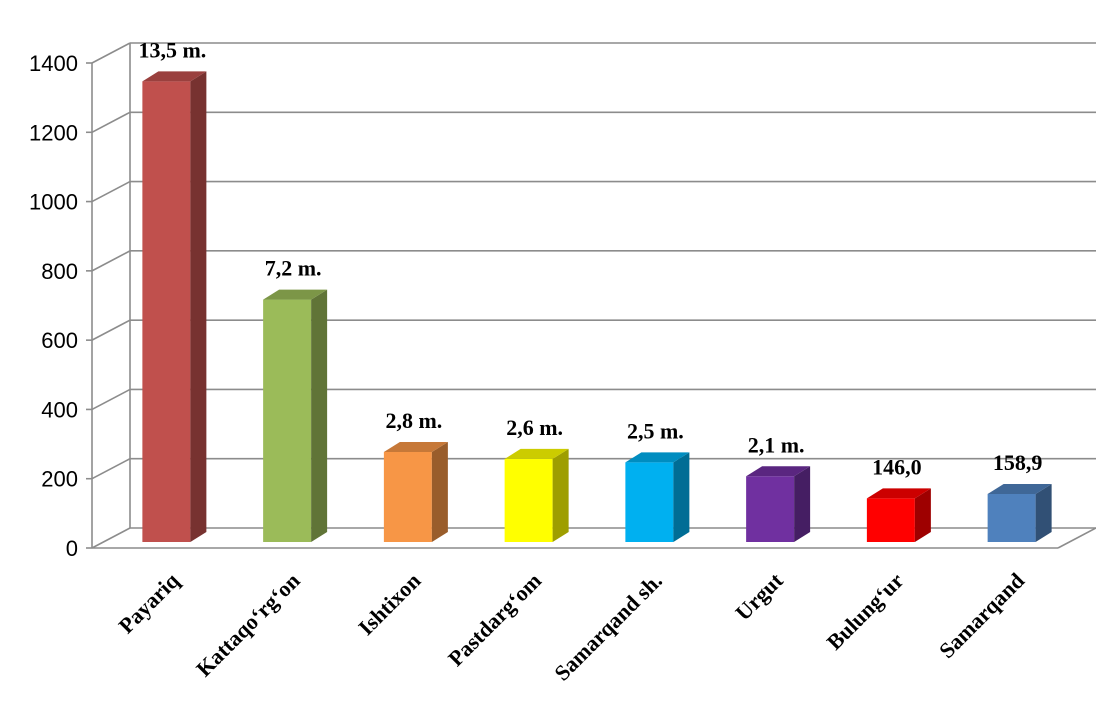 Image resolution: width=1096 pixels, height=701 pixels. Describe the element at coordinates (494, 619) in the screenshot. I see `category-label: Pastdarg‘om` at that location.